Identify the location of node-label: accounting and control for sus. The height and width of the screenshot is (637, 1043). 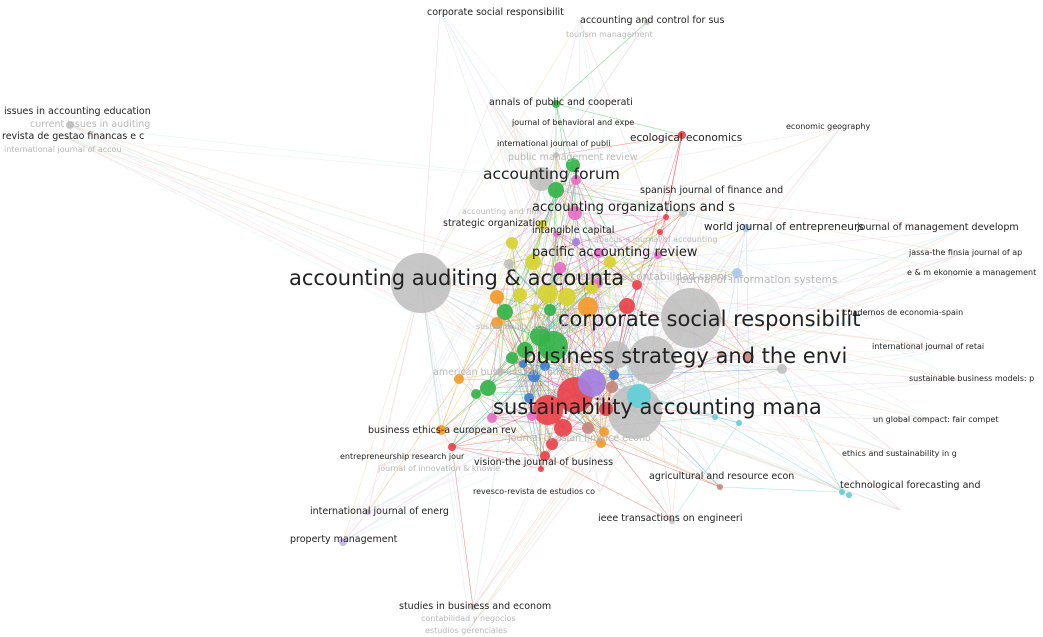
(652, 20).